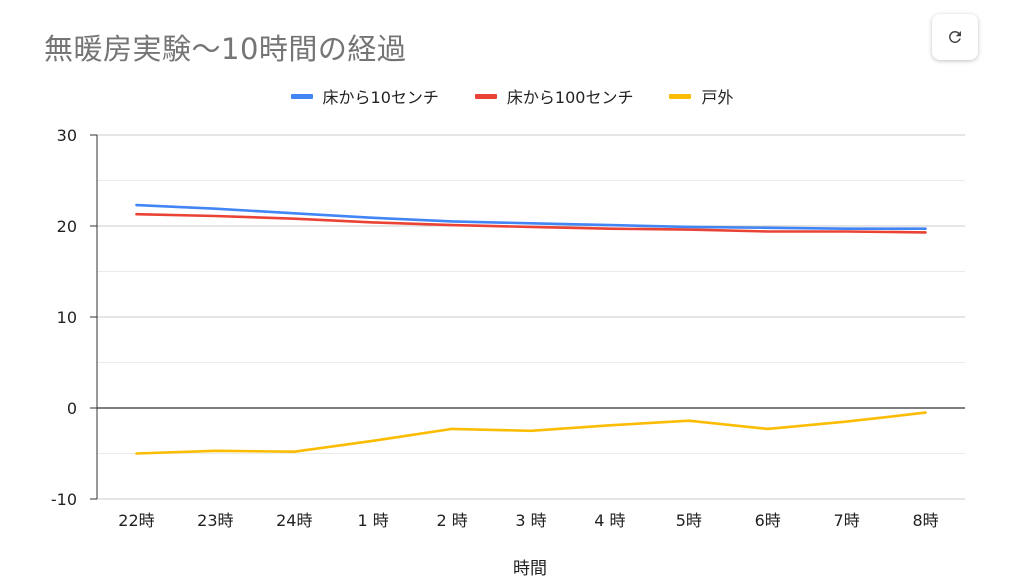  Describe the element at coordinates (67, 317) in the screenshot. I see `y-tick-label: 10` at that location.